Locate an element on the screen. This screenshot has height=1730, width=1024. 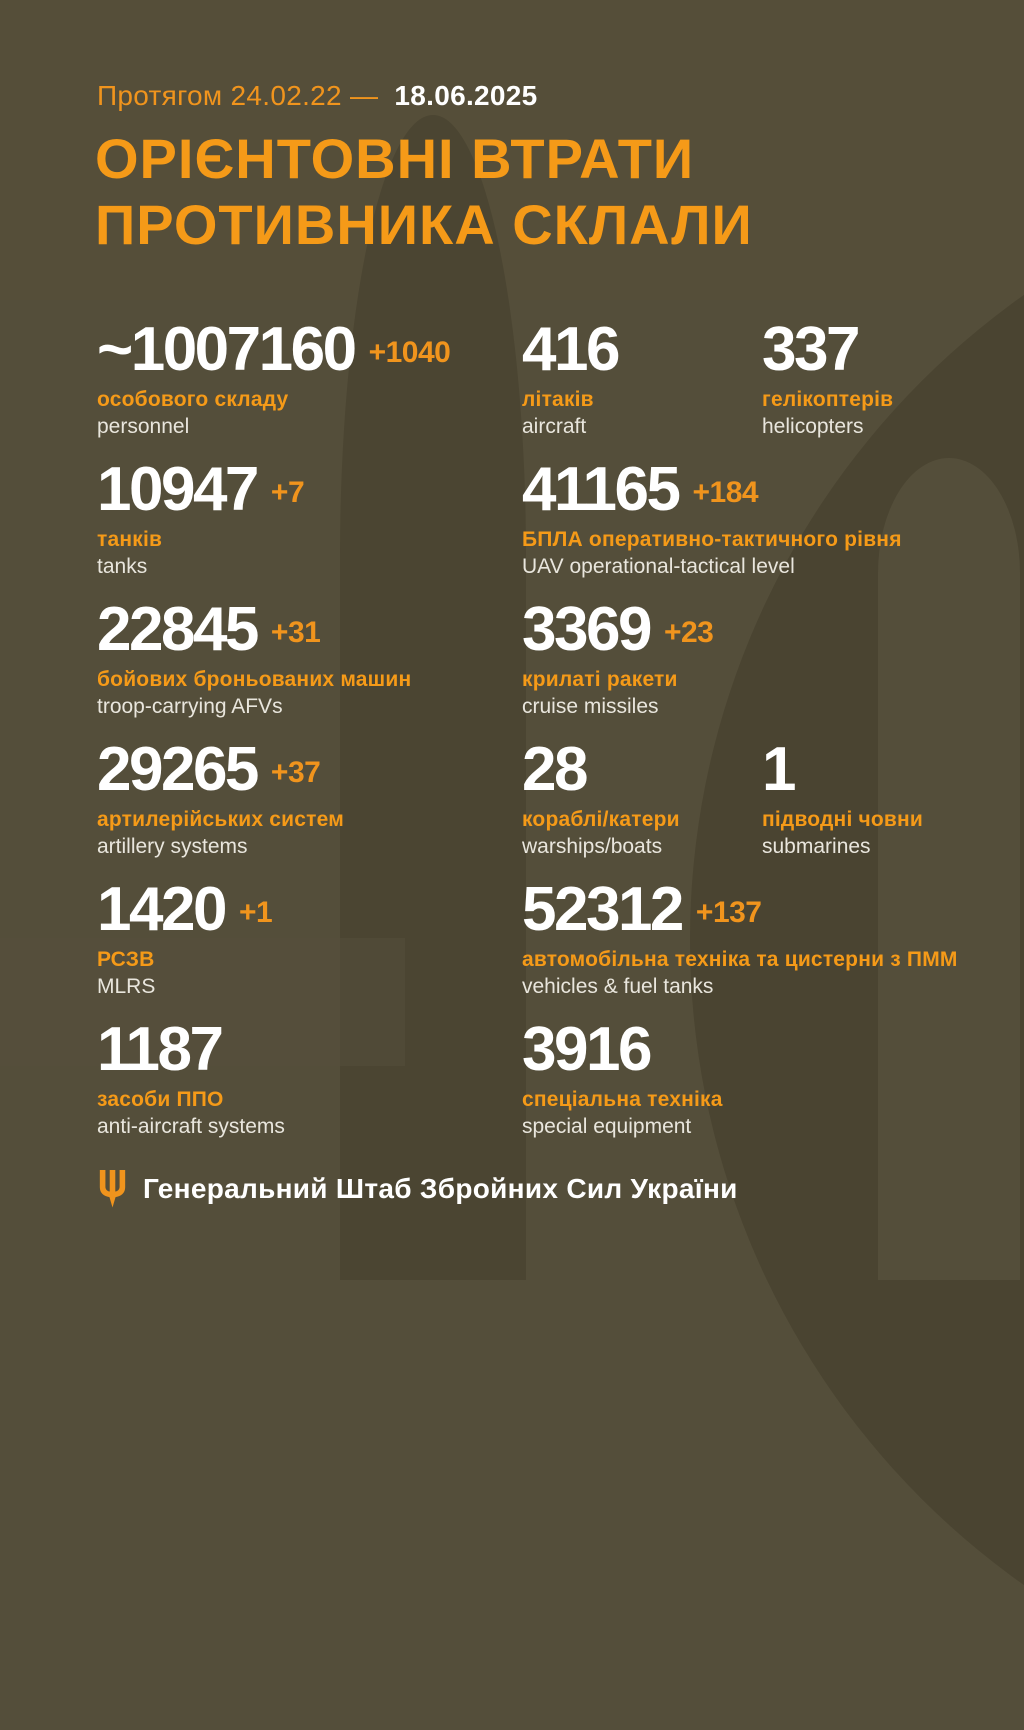
stat-tanks: 10947 +7 танків tanks is located at coordinates (201, 517).